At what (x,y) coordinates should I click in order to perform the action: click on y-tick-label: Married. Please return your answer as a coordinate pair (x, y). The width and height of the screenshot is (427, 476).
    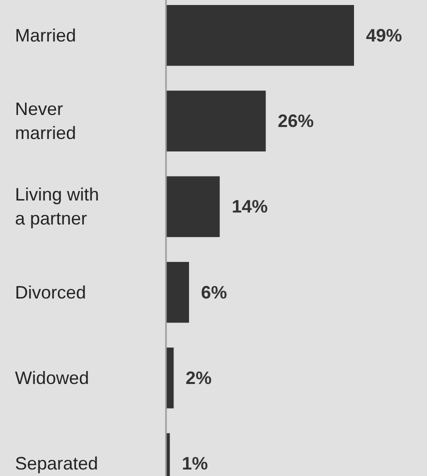
    Looking at the image, I should click on (45, 35).